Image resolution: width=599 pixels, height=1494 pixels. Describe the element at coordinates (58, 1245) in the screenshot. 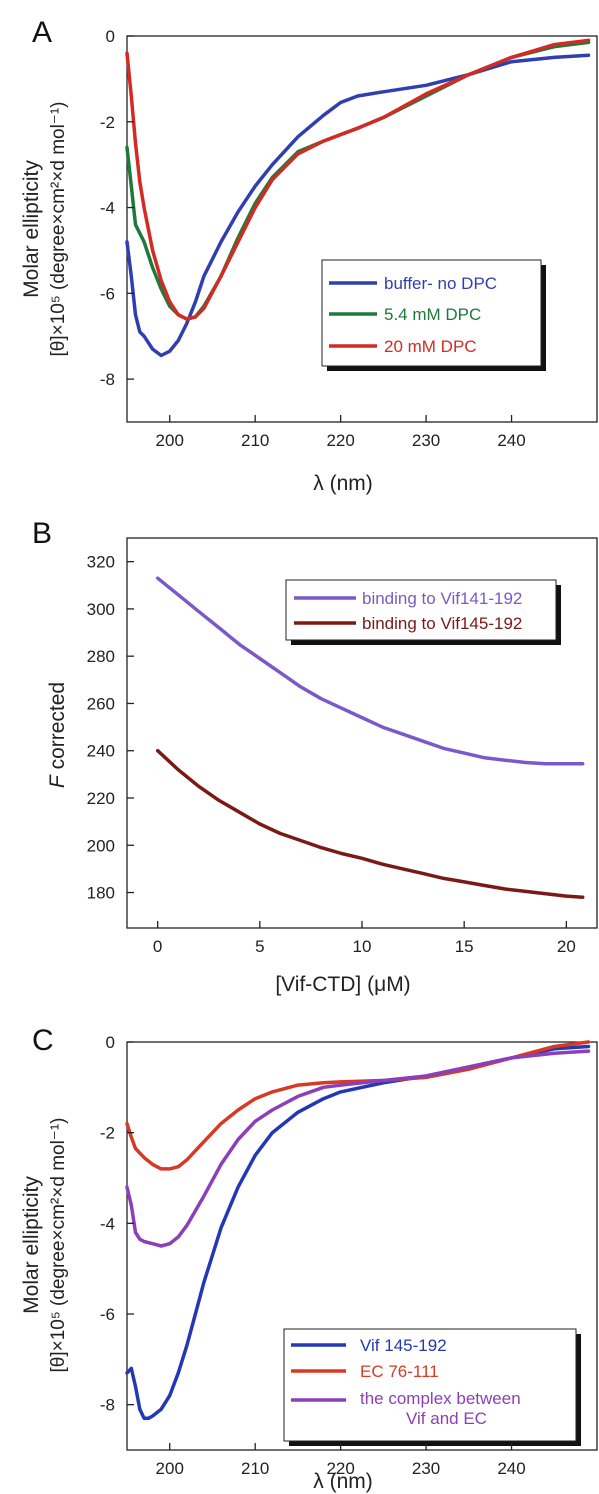

I see `panel-c-ylabel-line2: [θ]×10⁵ (degree×cm²×d mol⁻¹)` at that location.